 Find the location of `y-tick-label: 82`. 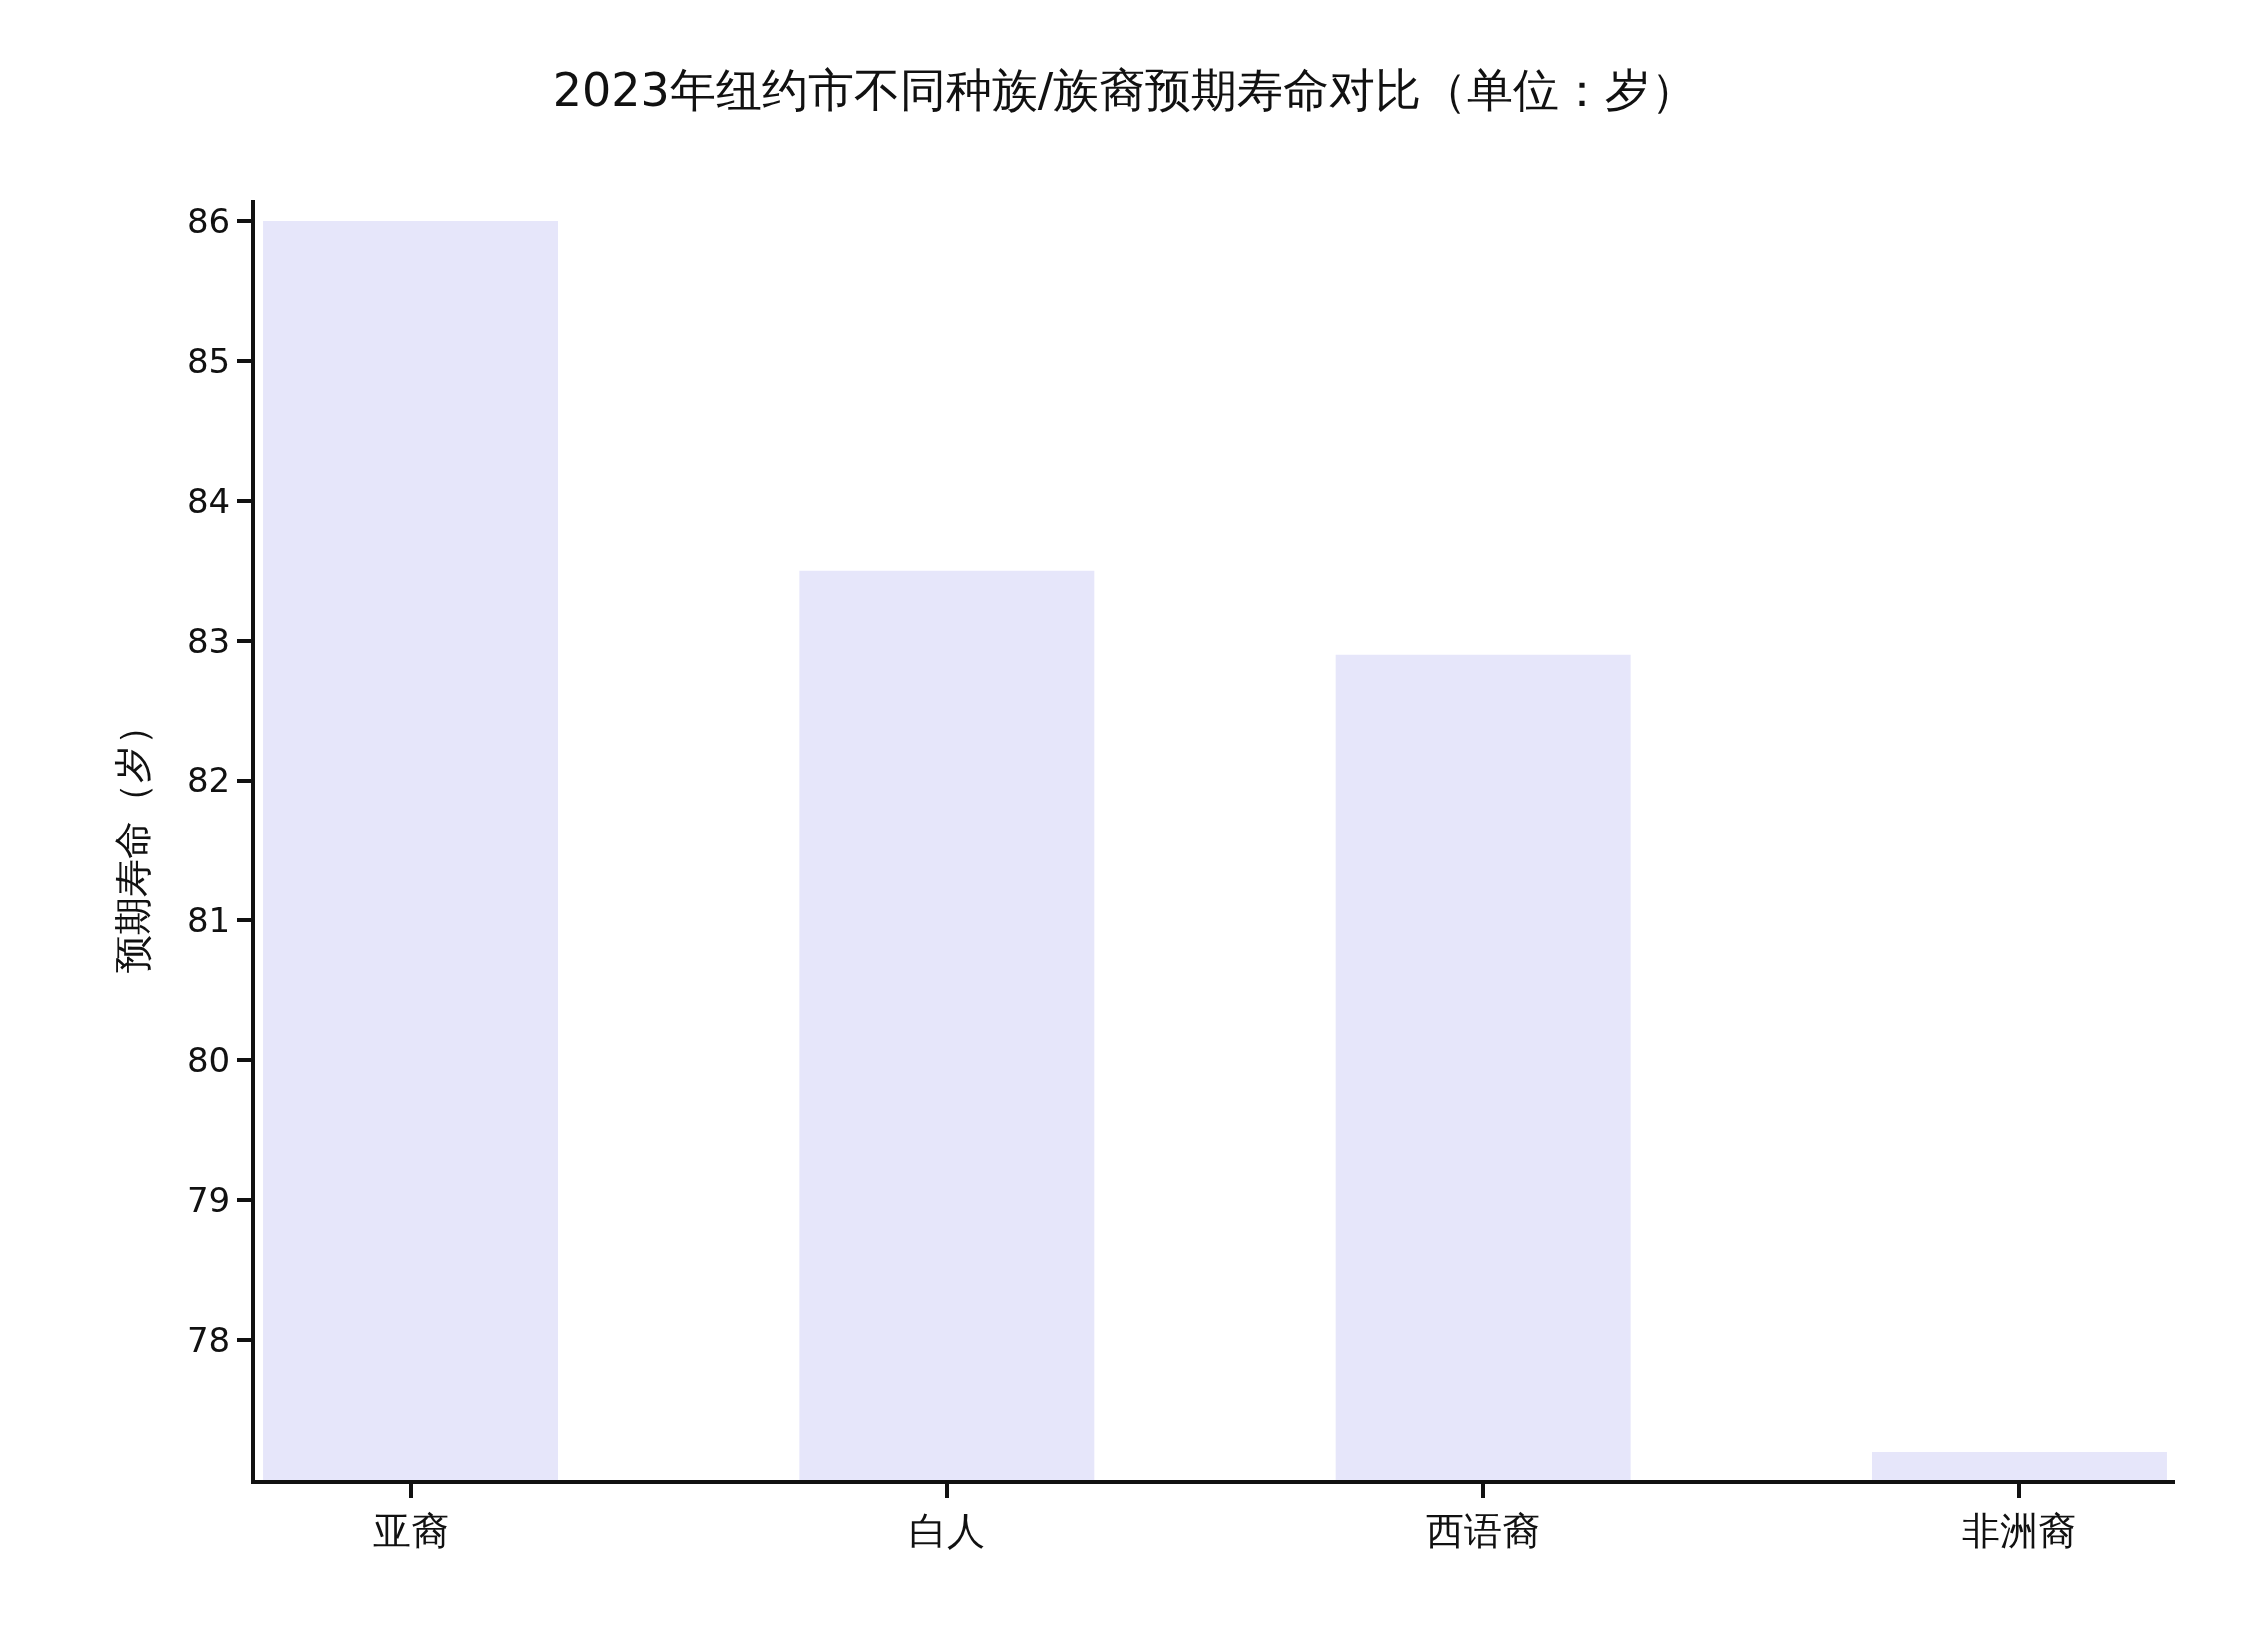

y-tick-label: 82 is located at coordinates (208, 780).